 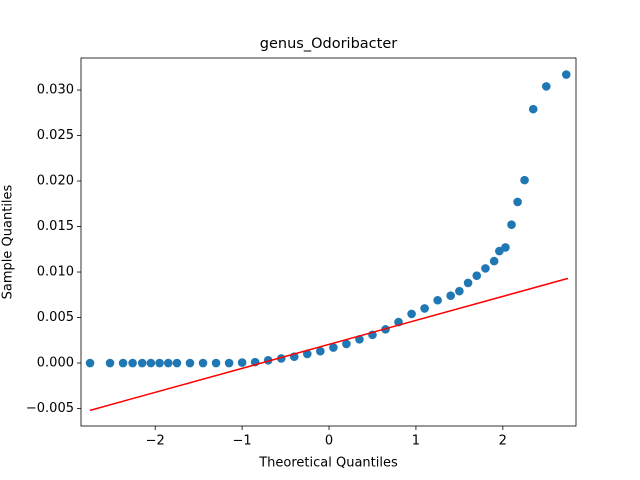 What do you see at coordinates (55, 90) in the screenshot?
I see `y-tick-label: 0.030` at bounding box center [55, 90].